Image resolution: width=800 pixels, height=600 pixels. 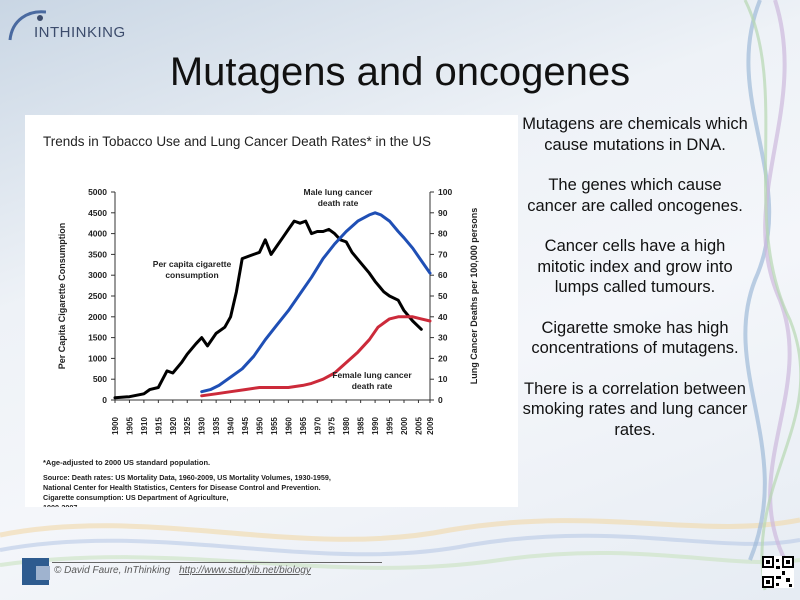 What do you see at coordinates (61, 505) in the screenshot?
I see `chart-source-line: 1900-2007.` at bounding box center [61, 505].